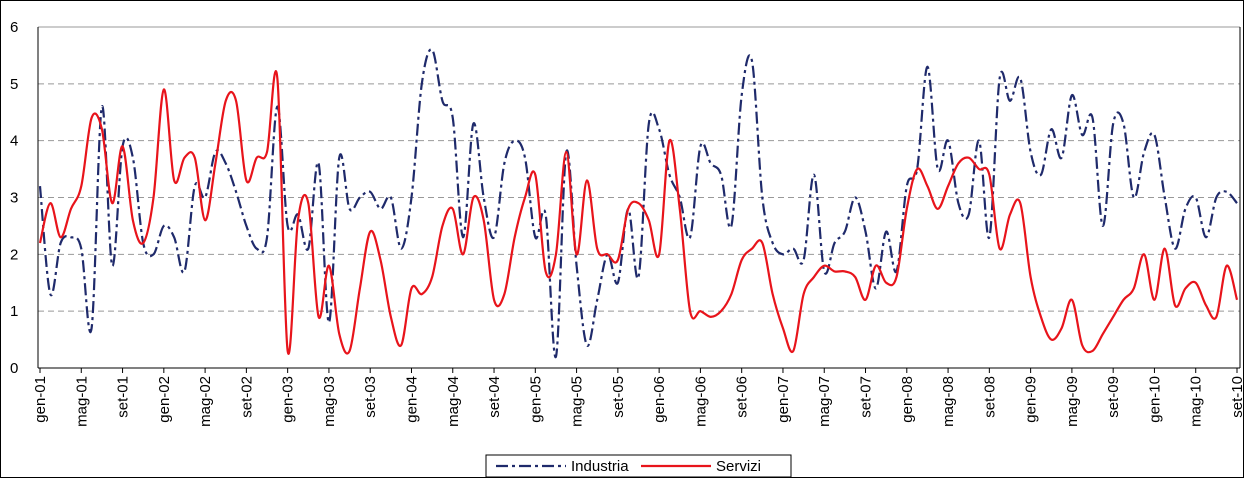  I want to click on x-tick-label: gen-07, so click(783, 399).